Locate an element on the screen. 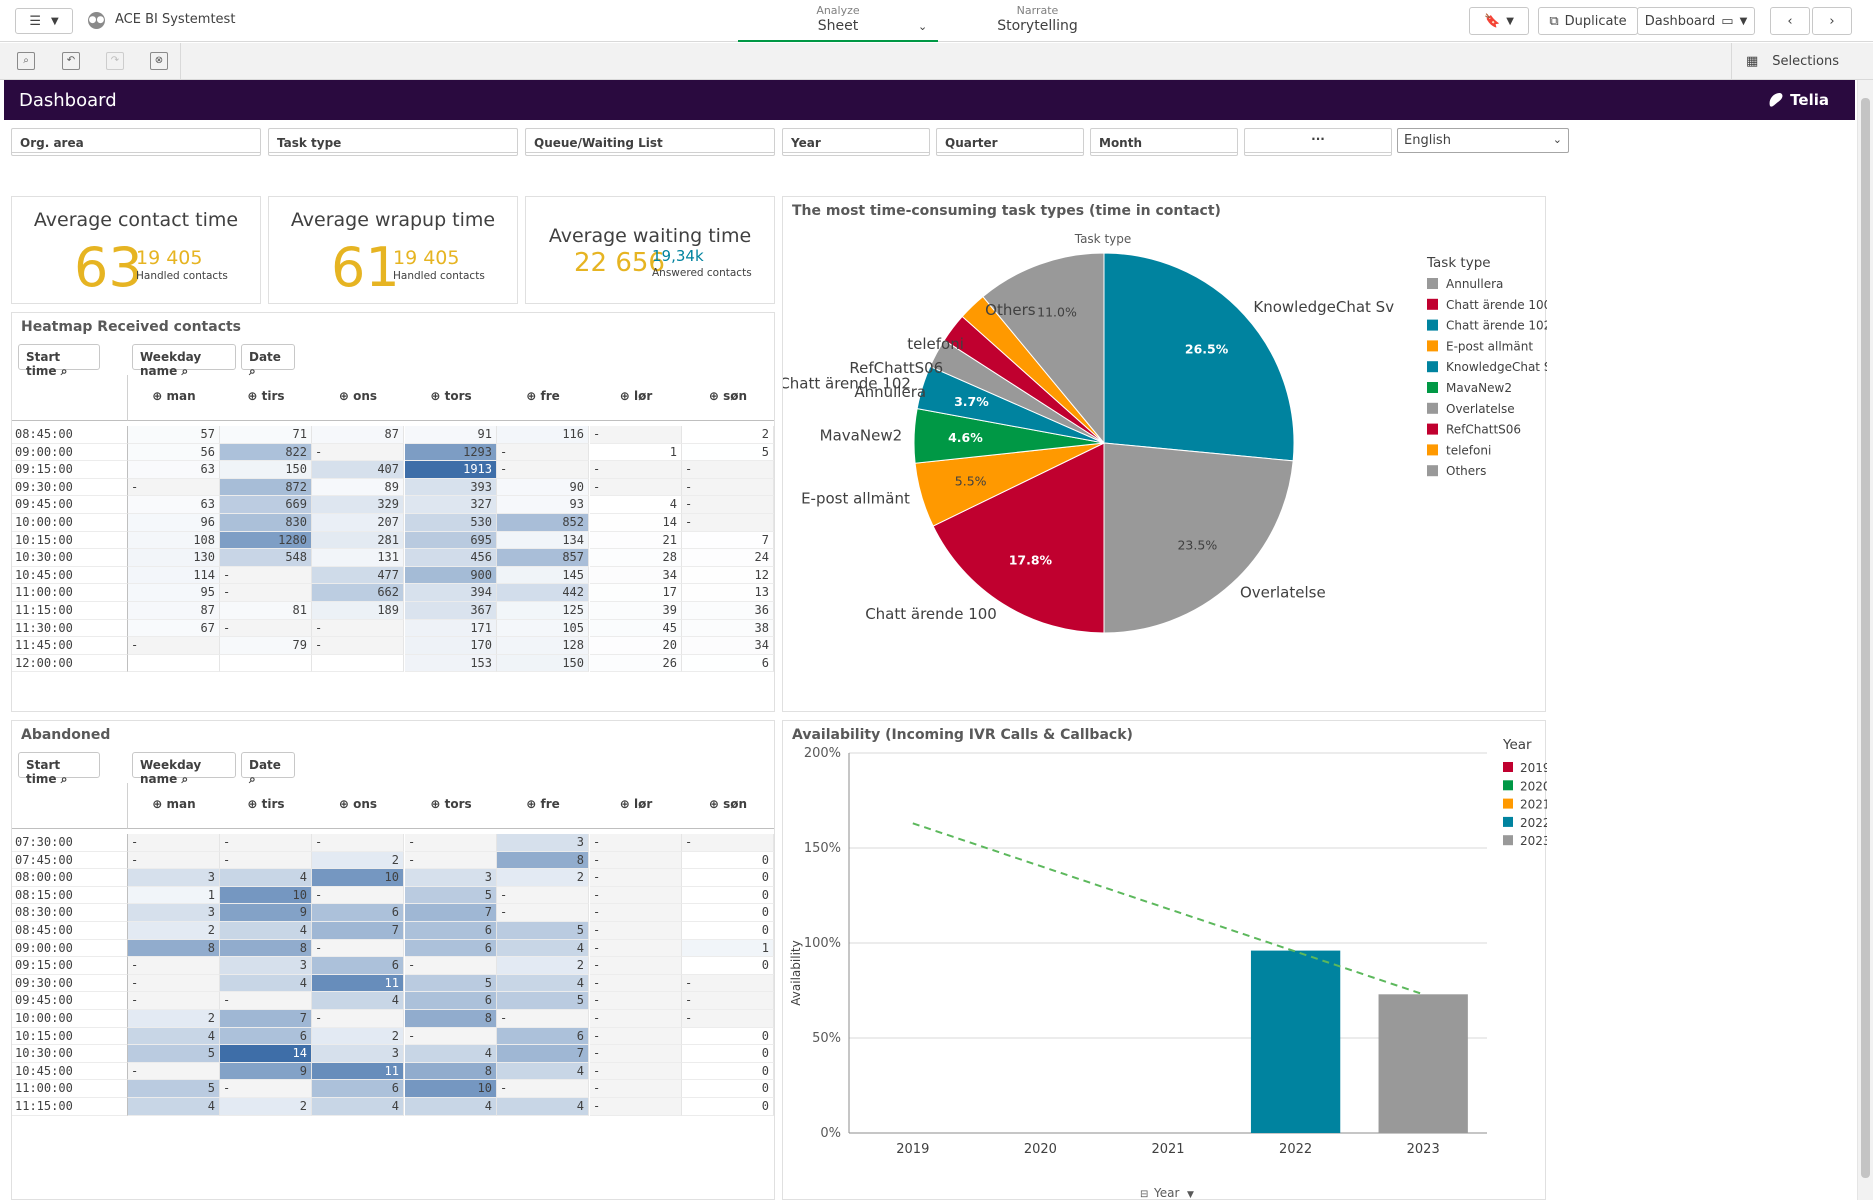 This screenshot has height=1201, width=1873. heatmap-cell: 5 is located at coordinates (543, 931).